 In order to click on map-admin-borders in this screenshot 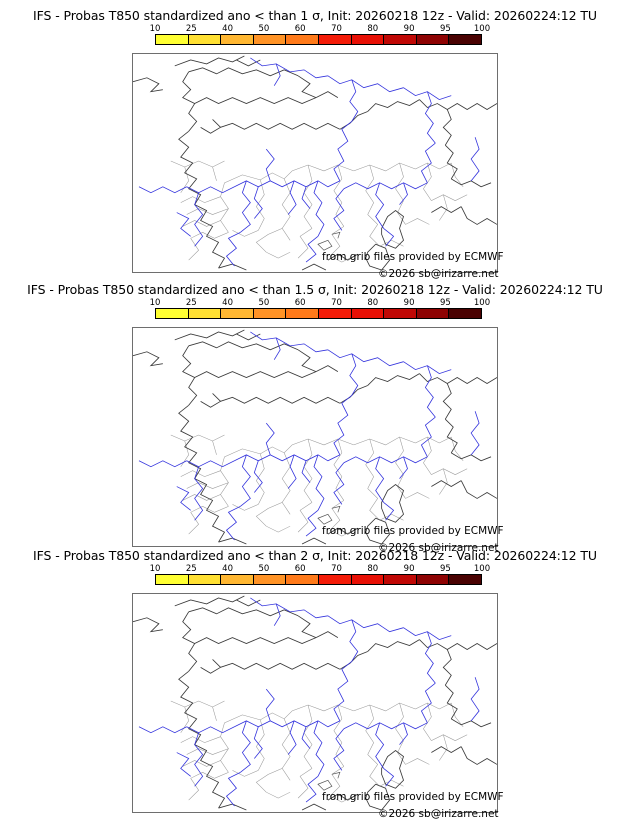, I will do `click(319, 485)`.